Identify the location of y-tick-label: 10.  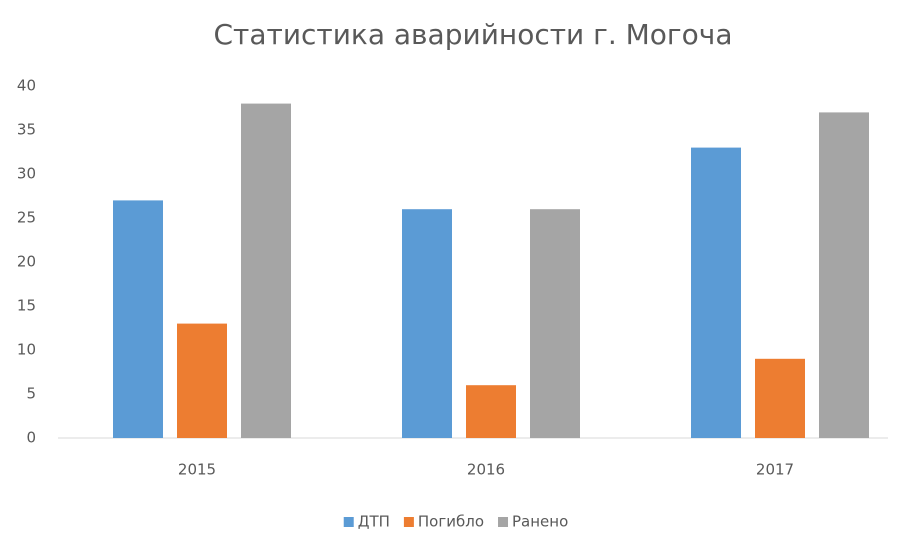
(26, 350).